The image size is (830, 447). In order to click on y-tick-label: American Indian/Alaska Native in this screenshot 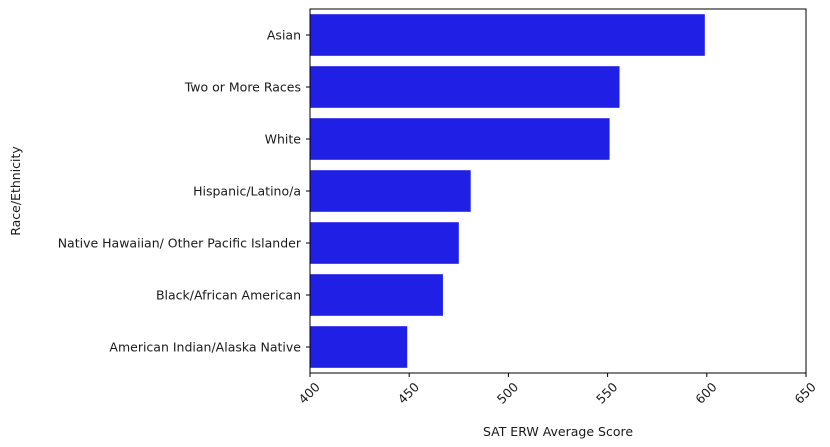, I will do `click(205, 347)`.